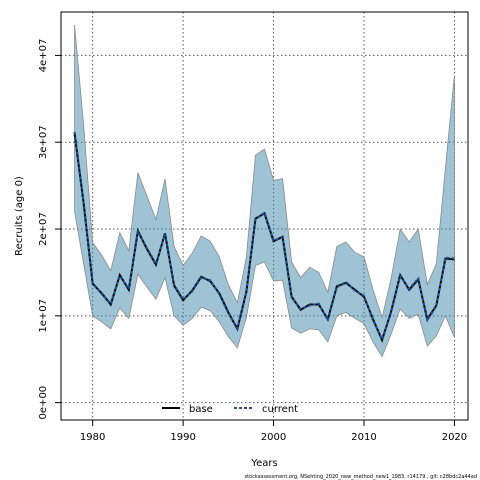 This screenshot has height=480, width=480. Describe the element at coordinates (263, 463) in the screenshot. I see `x-axis-label: Years` at that location.